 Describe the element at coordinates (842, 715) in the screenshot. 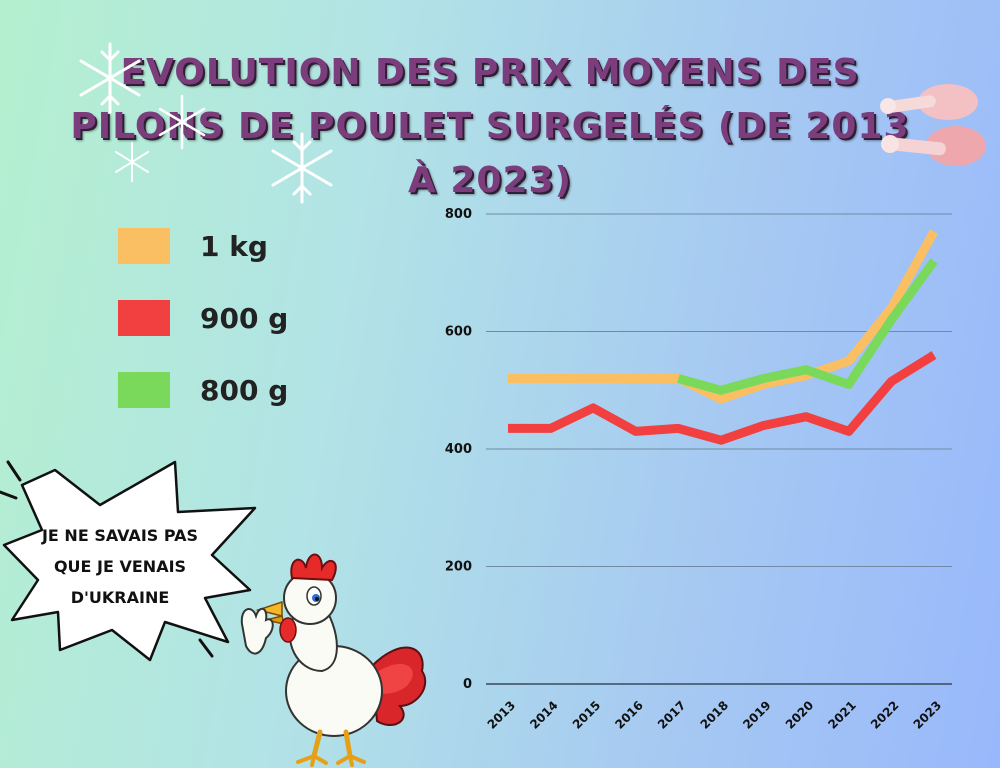

I see `x-tick-label: 2021` at that location.